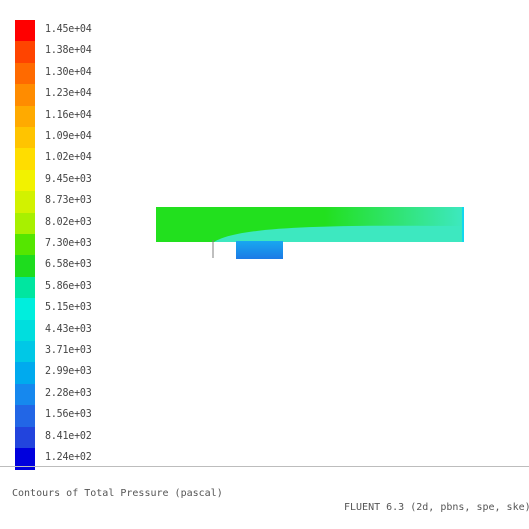 This screenshot has height=529, width=529. I want to click on legend-tick-label: 4.43e+03, so click(68, 329).